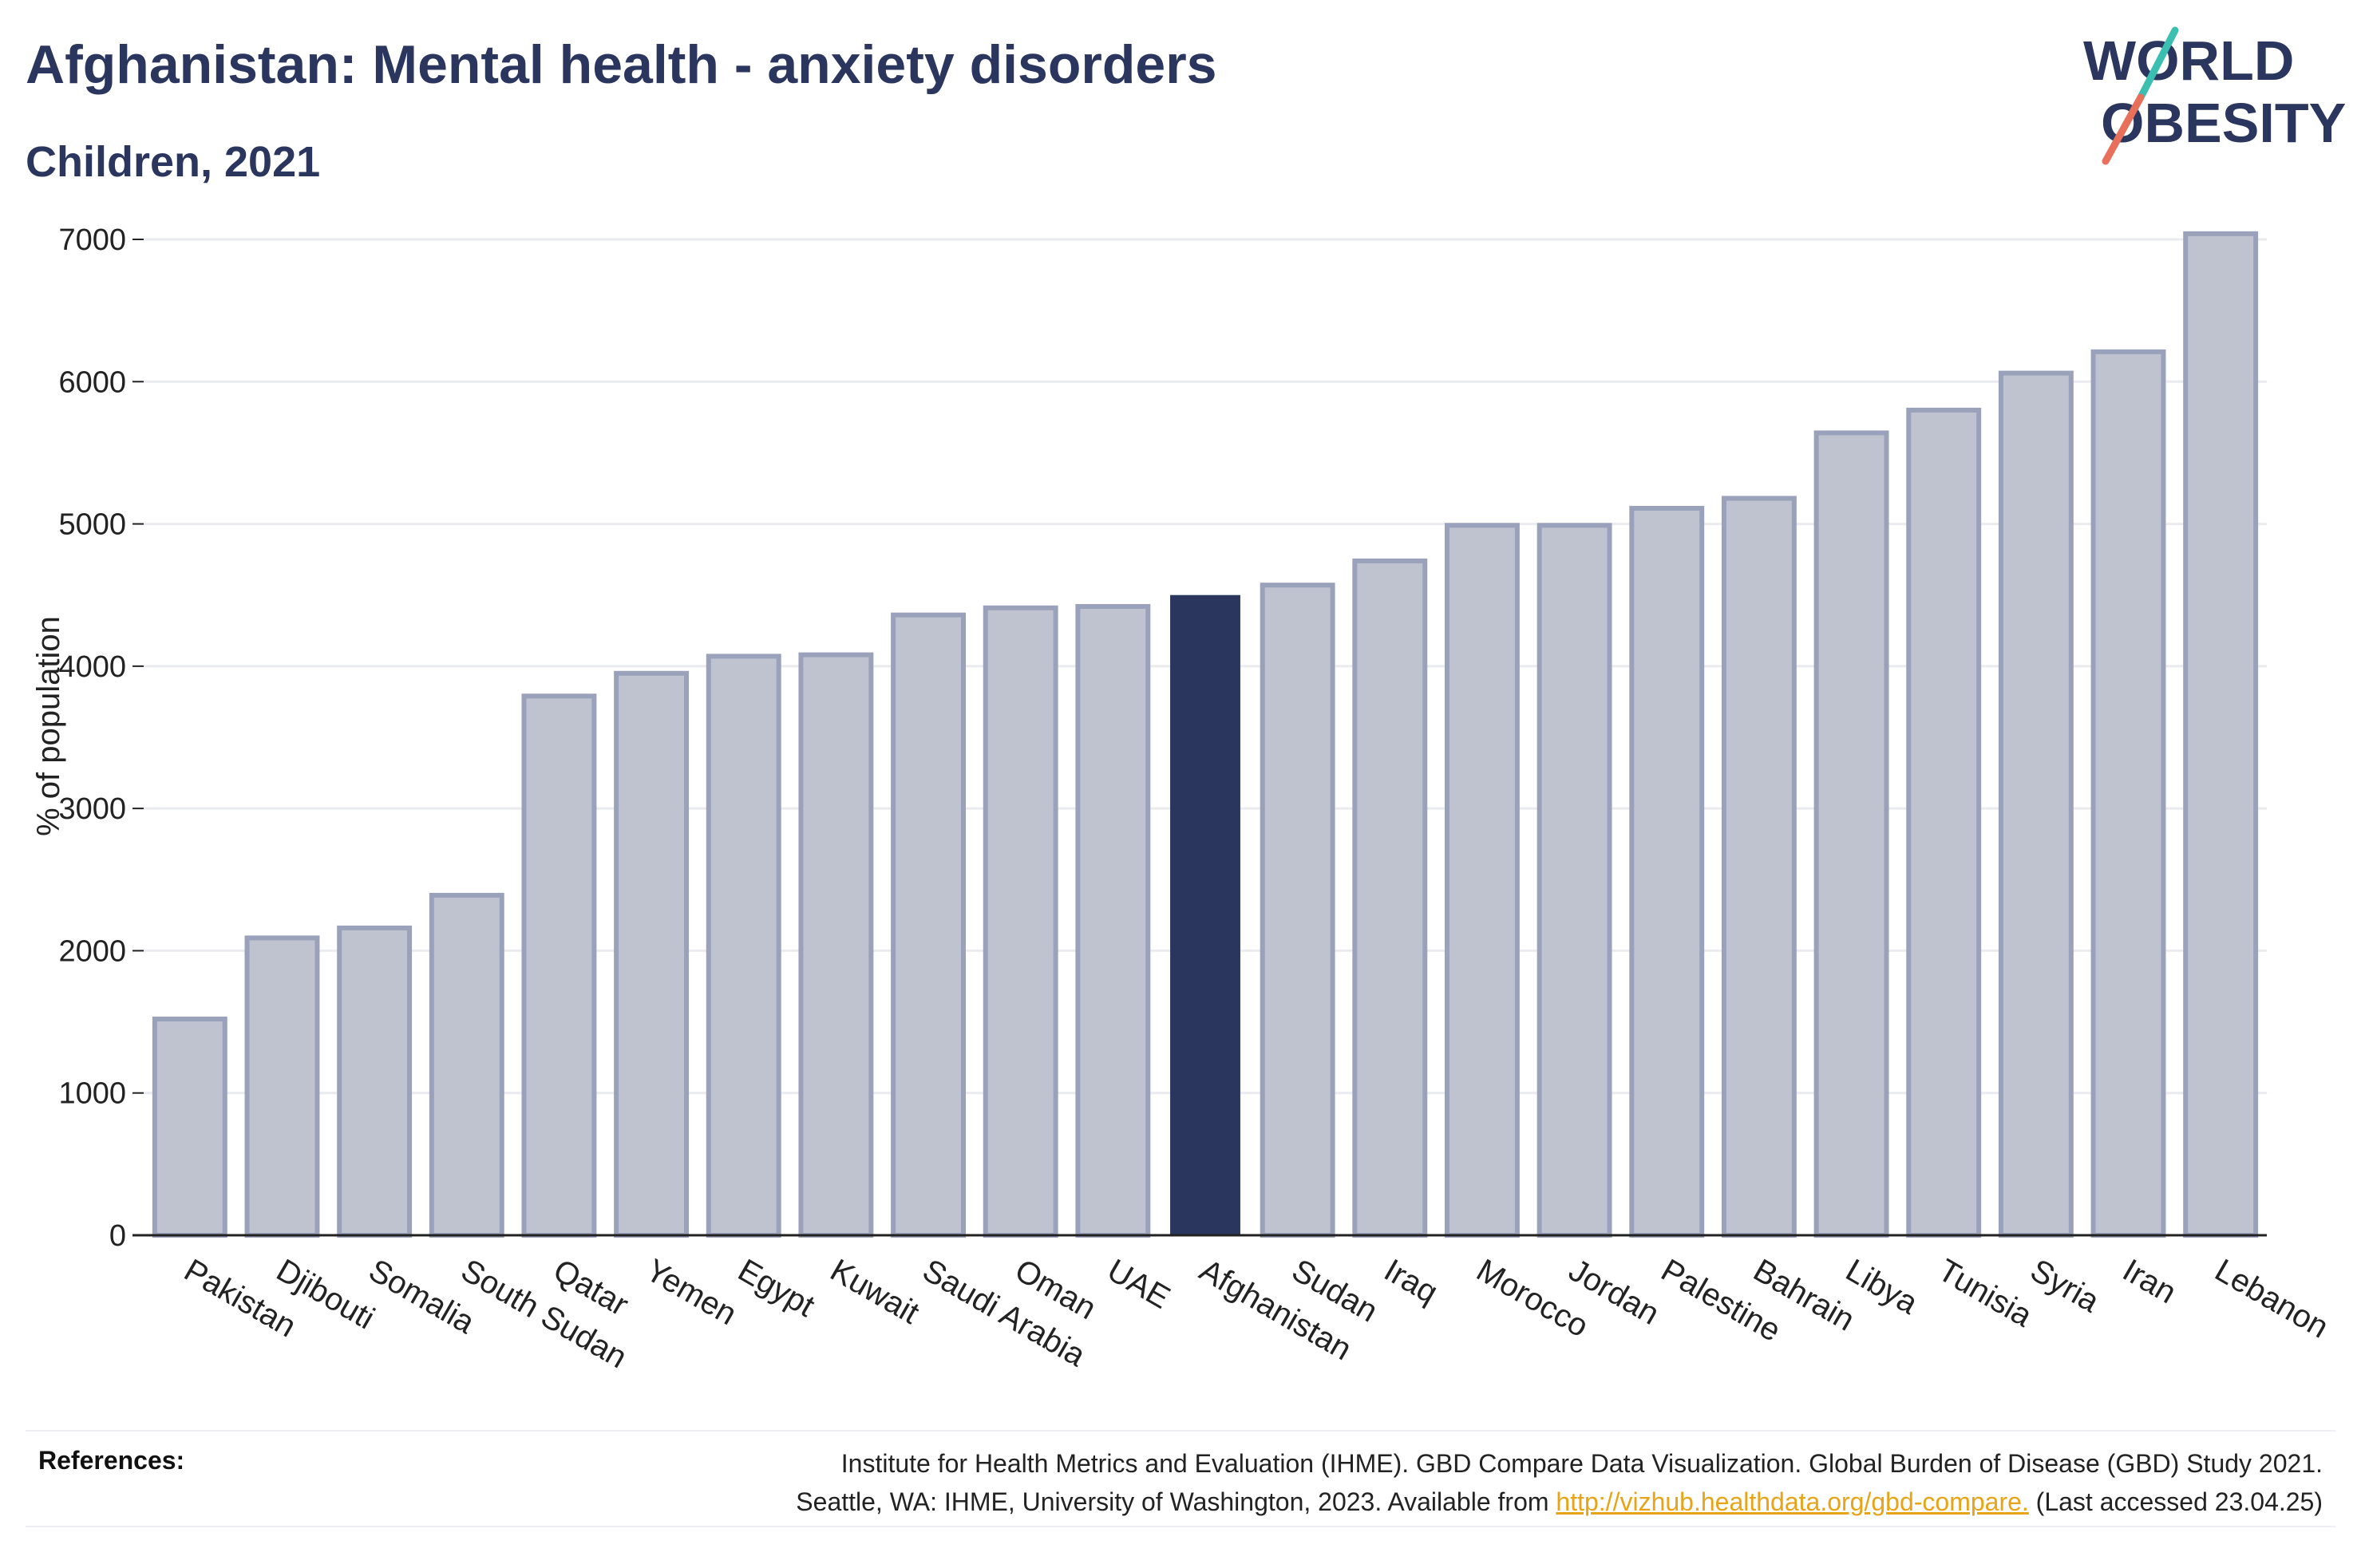 Image resolution: width=2361 pixels, height=1568 pixels. Describe the element at coordinates (92, 951) in the screenshot. I see `y-tick-label: 2000` at that location.